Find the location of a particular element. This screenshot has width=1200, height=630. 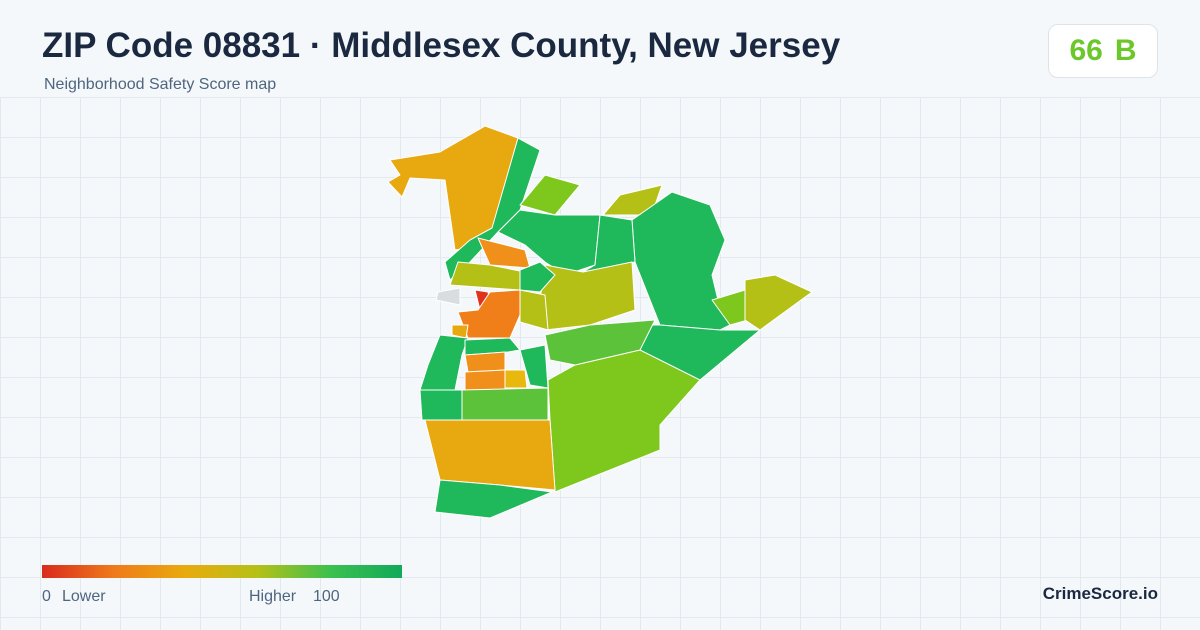

score-grade: B is located at coordinates (1125, 50).